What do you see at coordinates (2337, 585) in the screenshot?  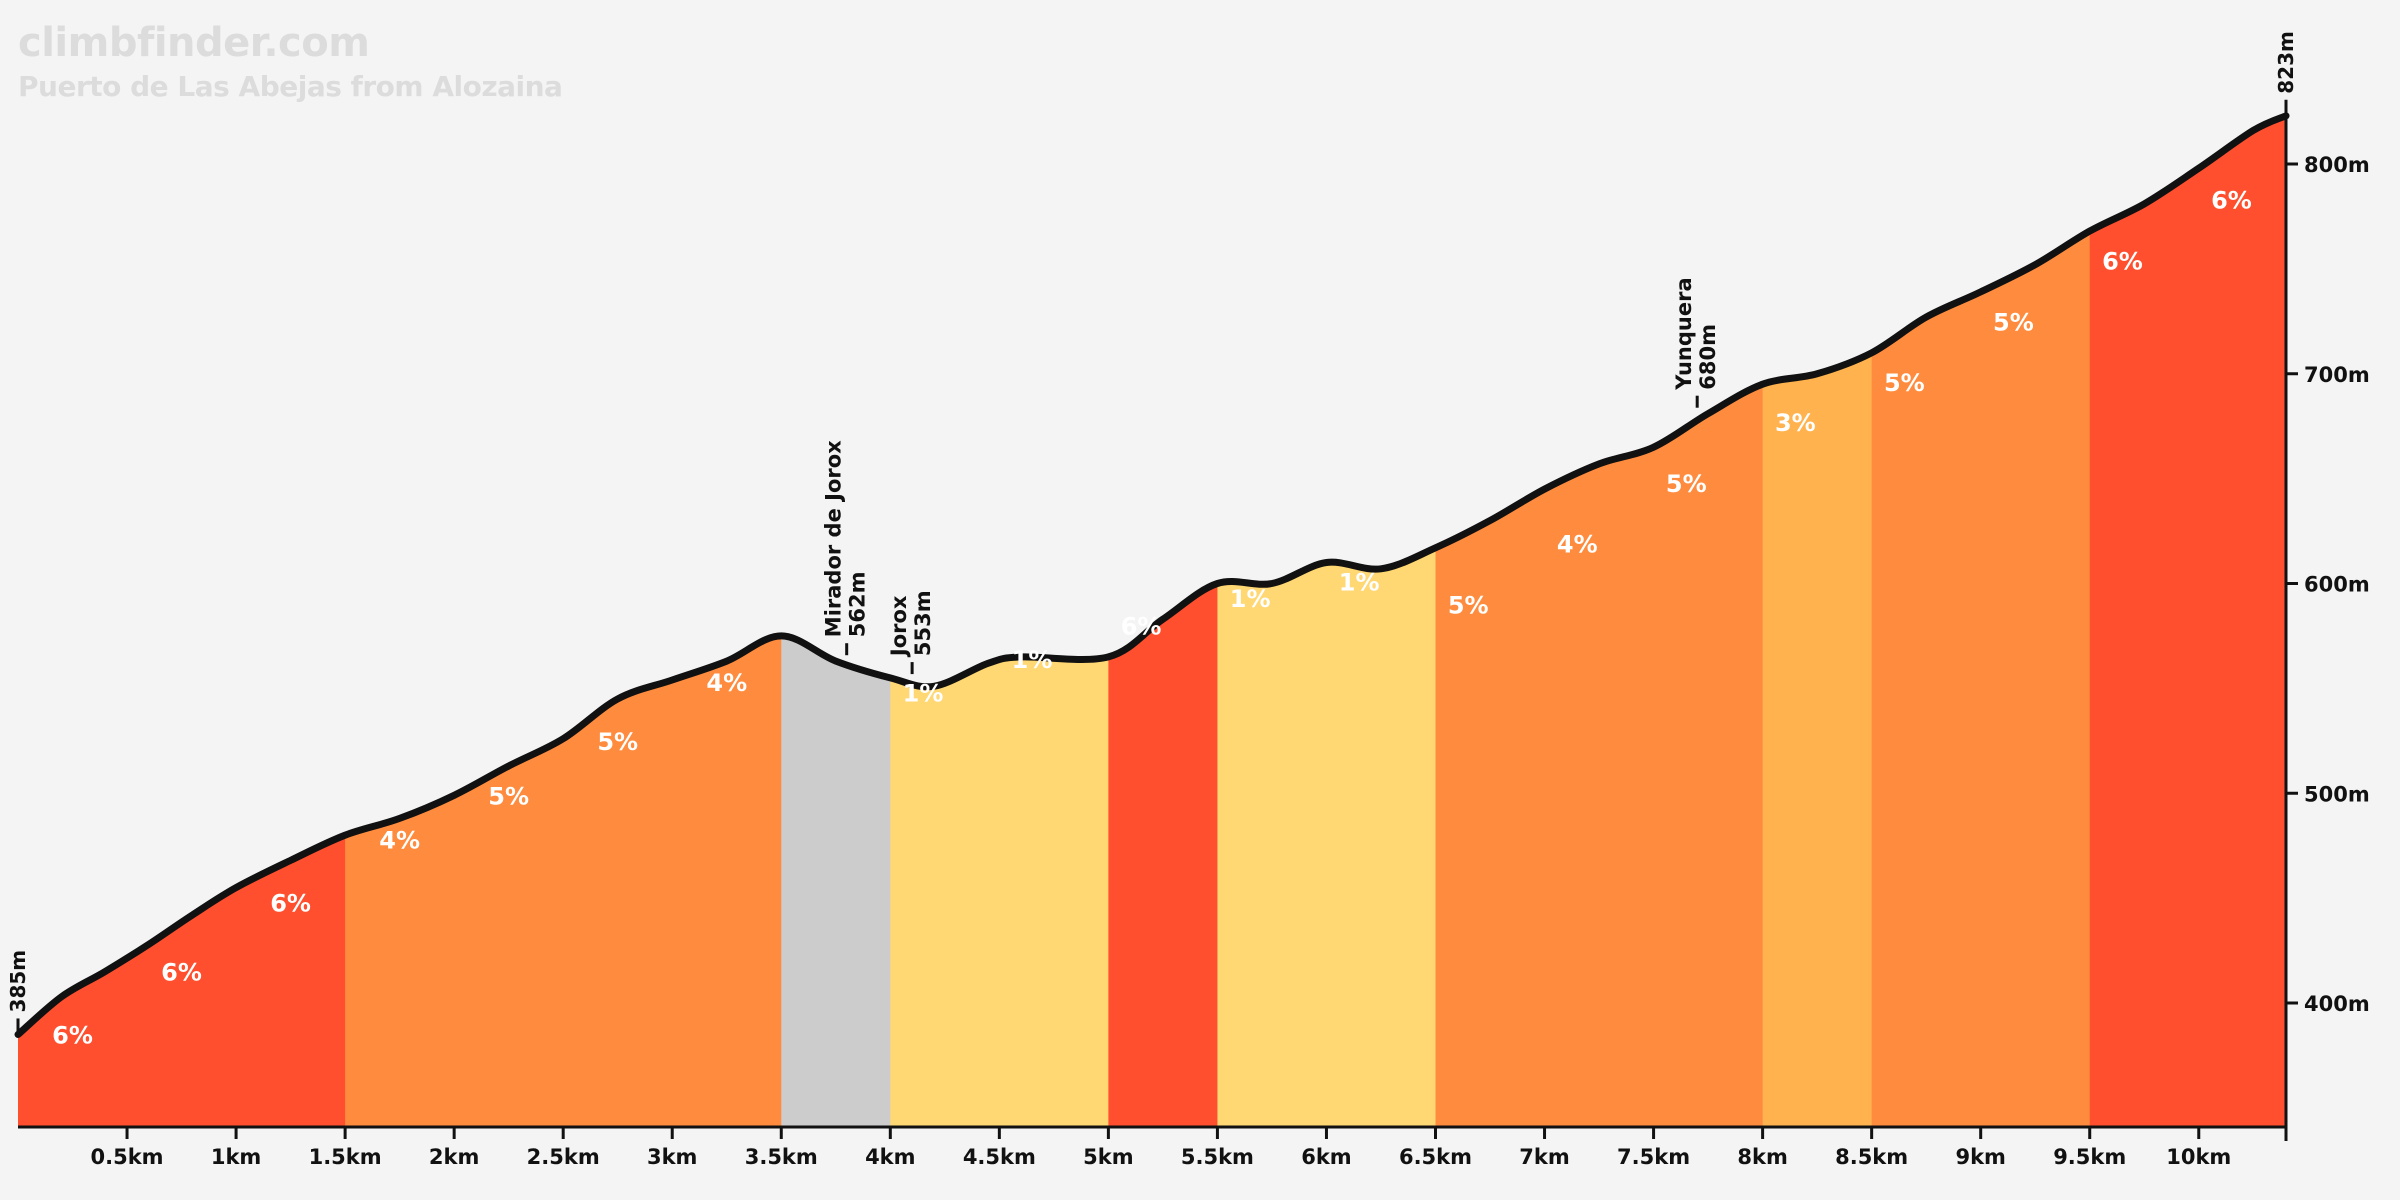 I see `y-tick-label: 600m` at bounding box center [2337, 585].